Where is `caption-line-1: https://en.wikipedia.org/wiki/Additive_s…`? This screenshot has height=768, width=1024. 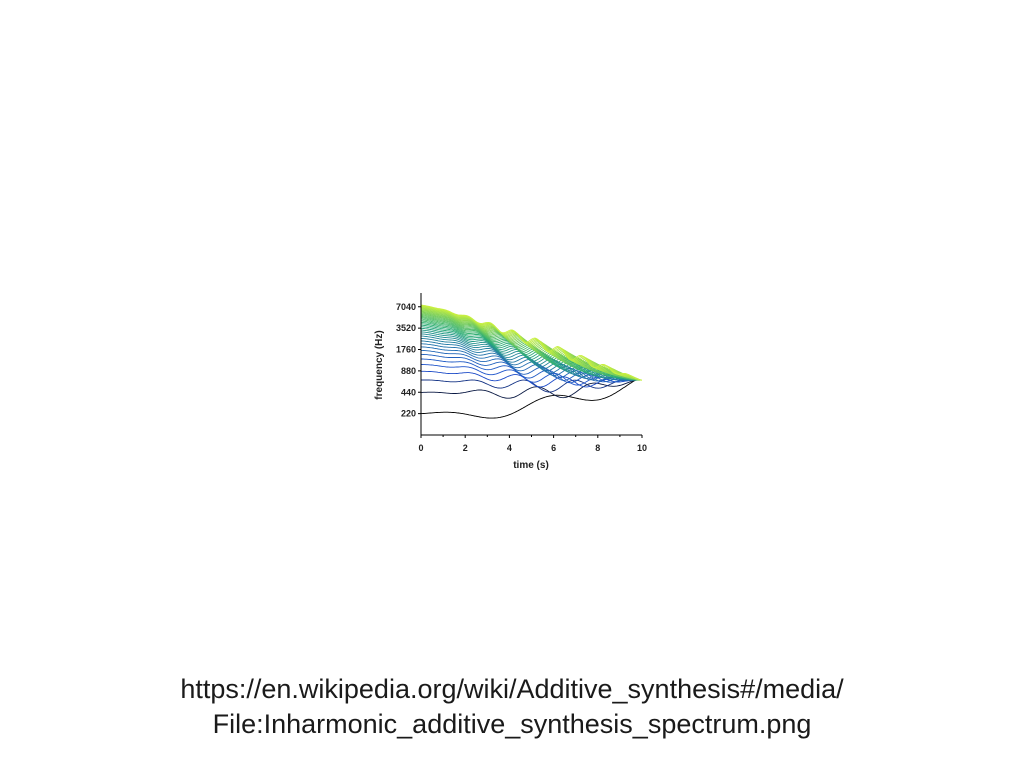 caption-line-1: https://en.wikipedia.org/wiki/Additive_s… is located at coordinates (512, 689).